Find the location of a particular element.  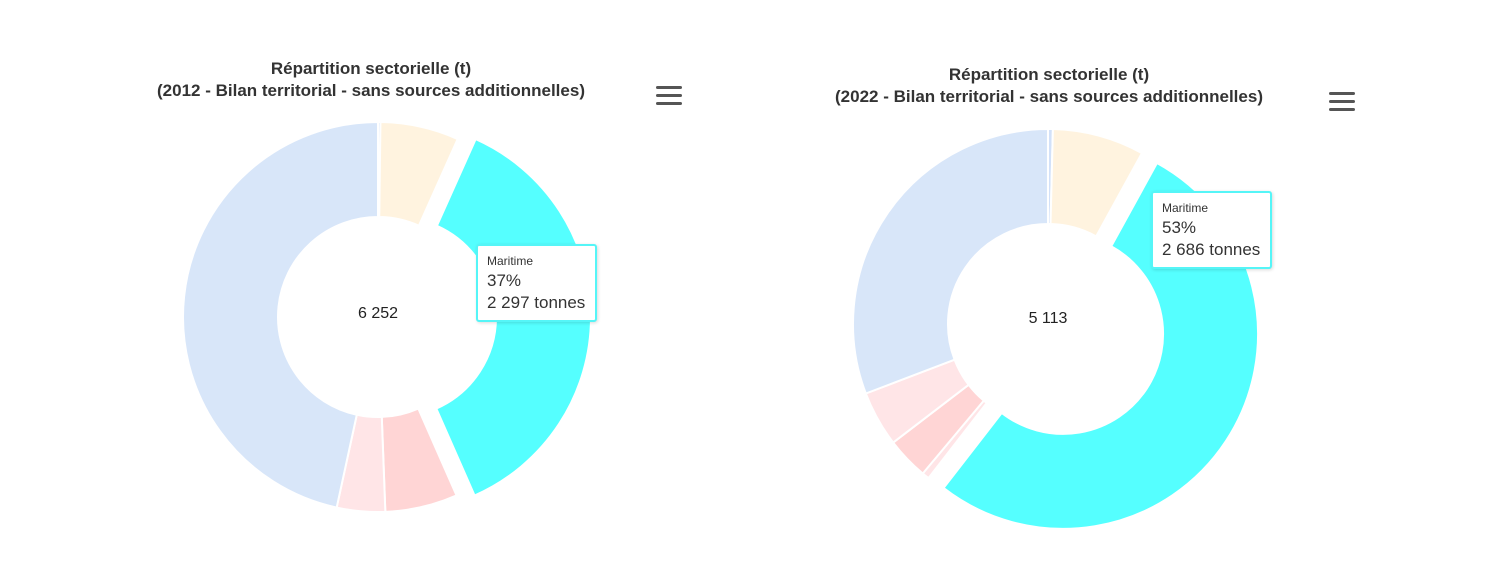

donut-center-total: 5 113 is located at coordinates (1048, 318).